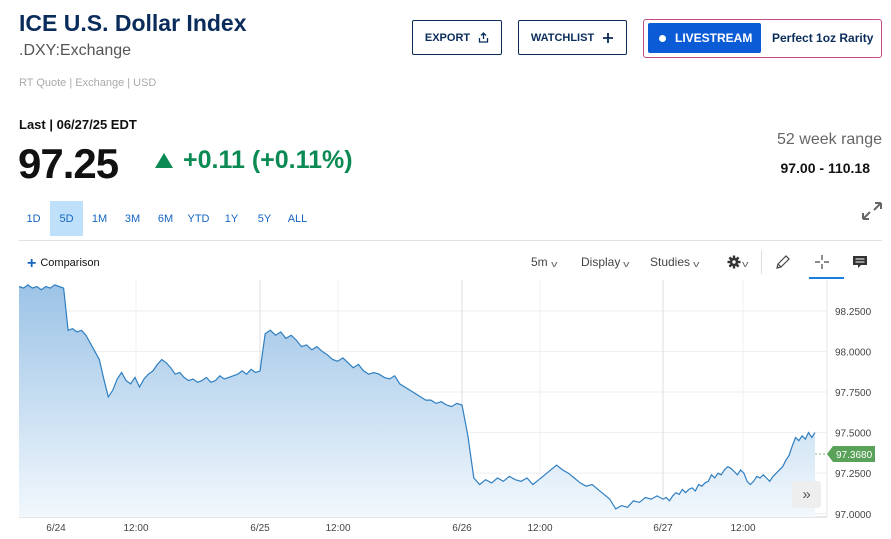  What do you see at coordinates (601, 262) in the screenshot?
I see `display-label: Display` at bounding box center [601, 262].